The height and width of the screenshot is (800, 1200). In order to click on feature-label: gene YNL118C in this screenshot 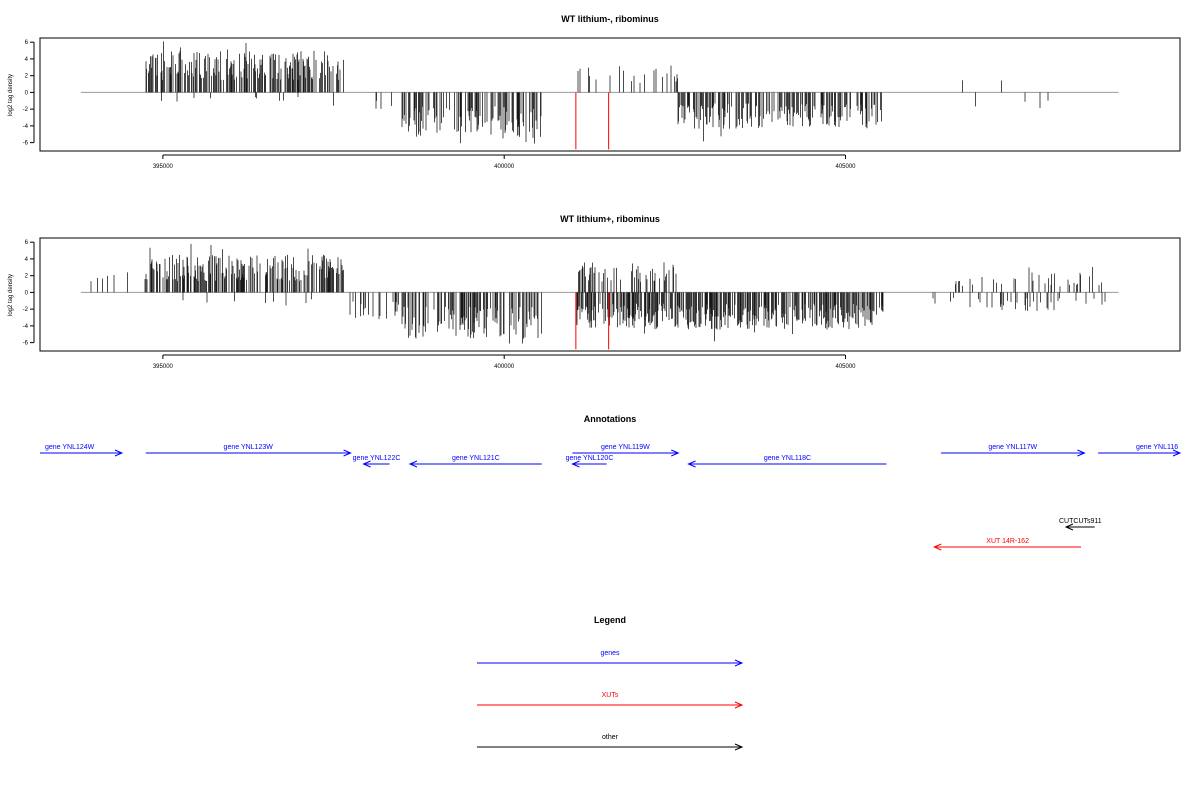, I will do `click(787, 458)`.